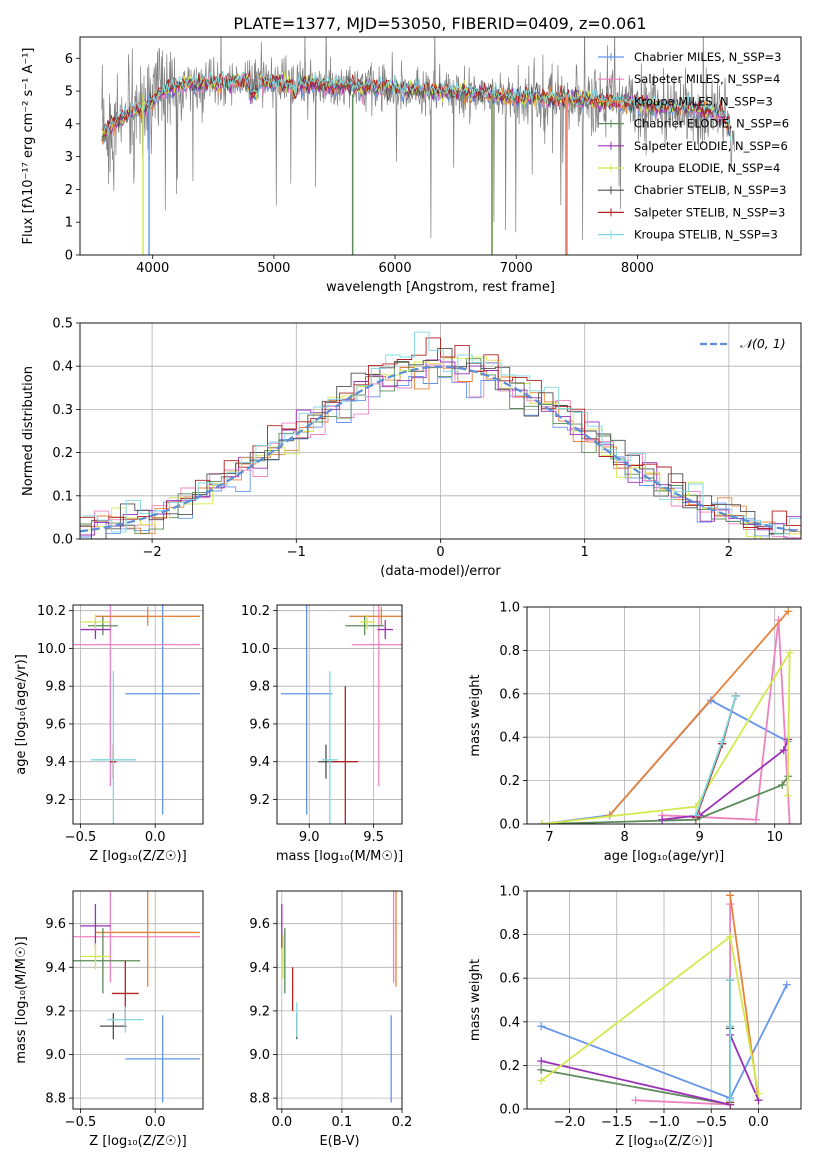 Image resolution: width=819 pixels, height=1170 pixels. What do you see at coordinates (585, 552) in the screenshot?
I see `x-tick-label: 1` at bounding box center [585, 552].